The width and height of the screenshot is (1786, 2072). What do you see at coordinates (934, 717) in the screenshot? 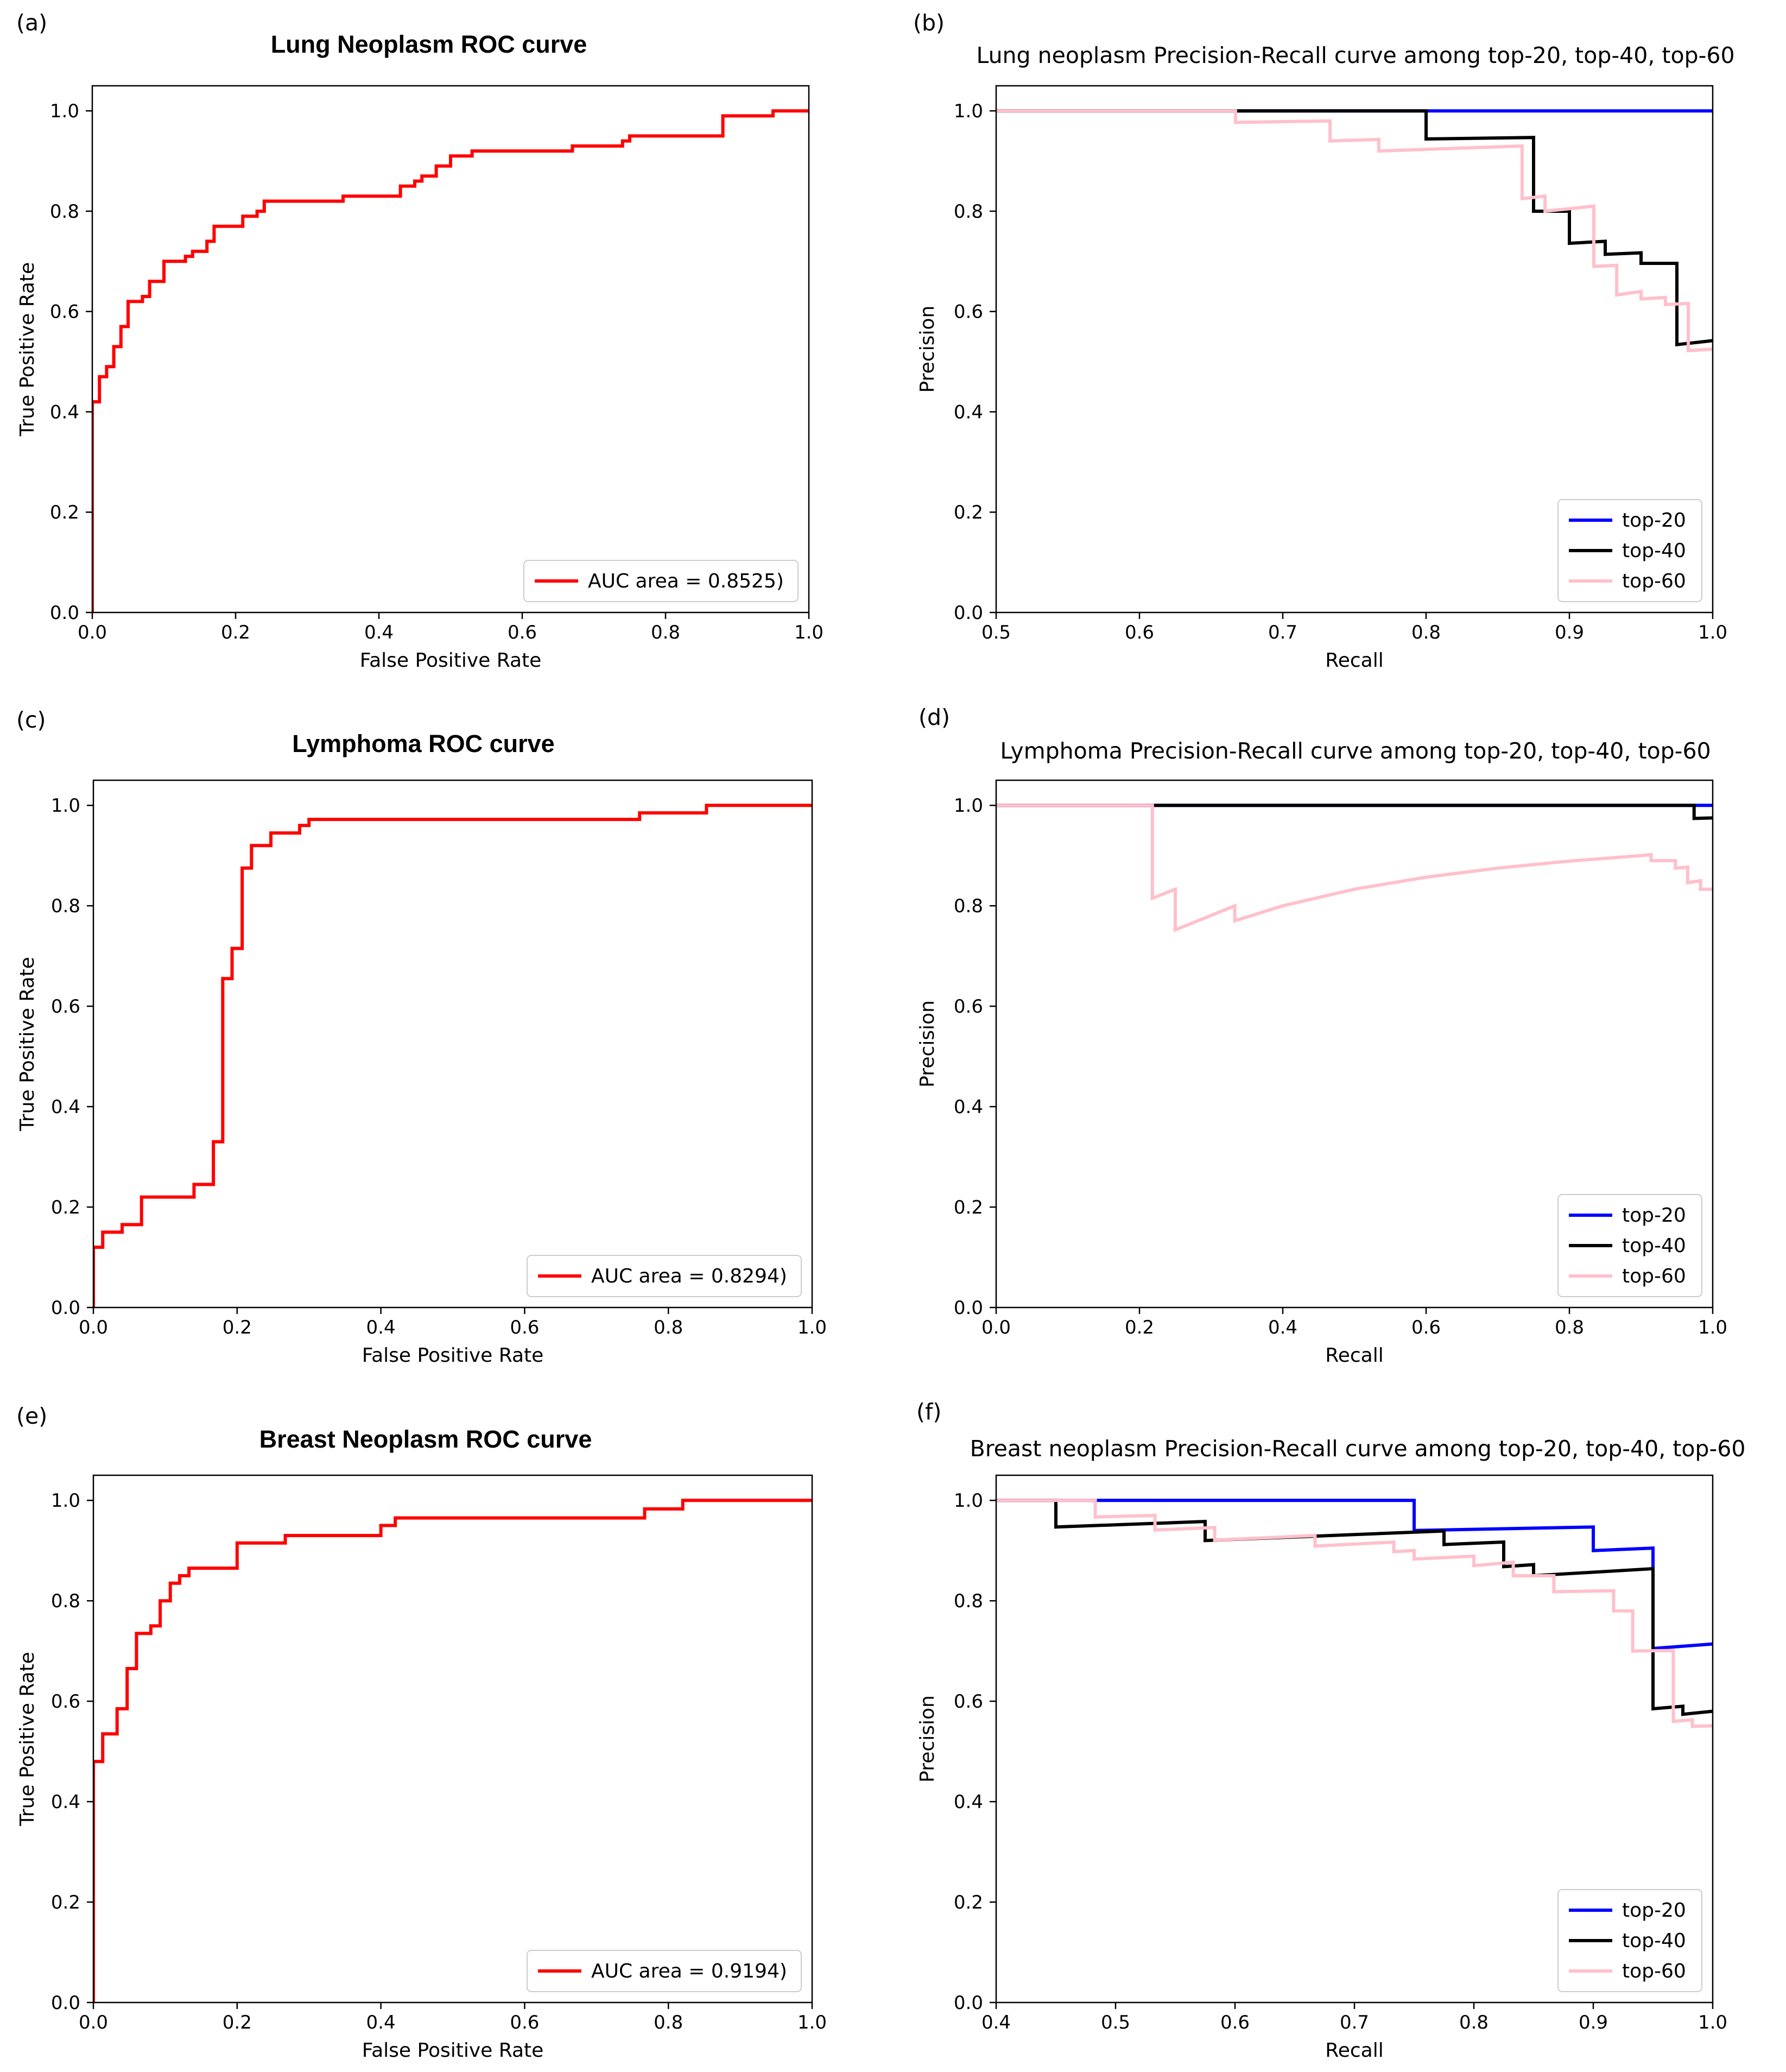
I see `panel-label: (d)` at bounding box center [934, 717].